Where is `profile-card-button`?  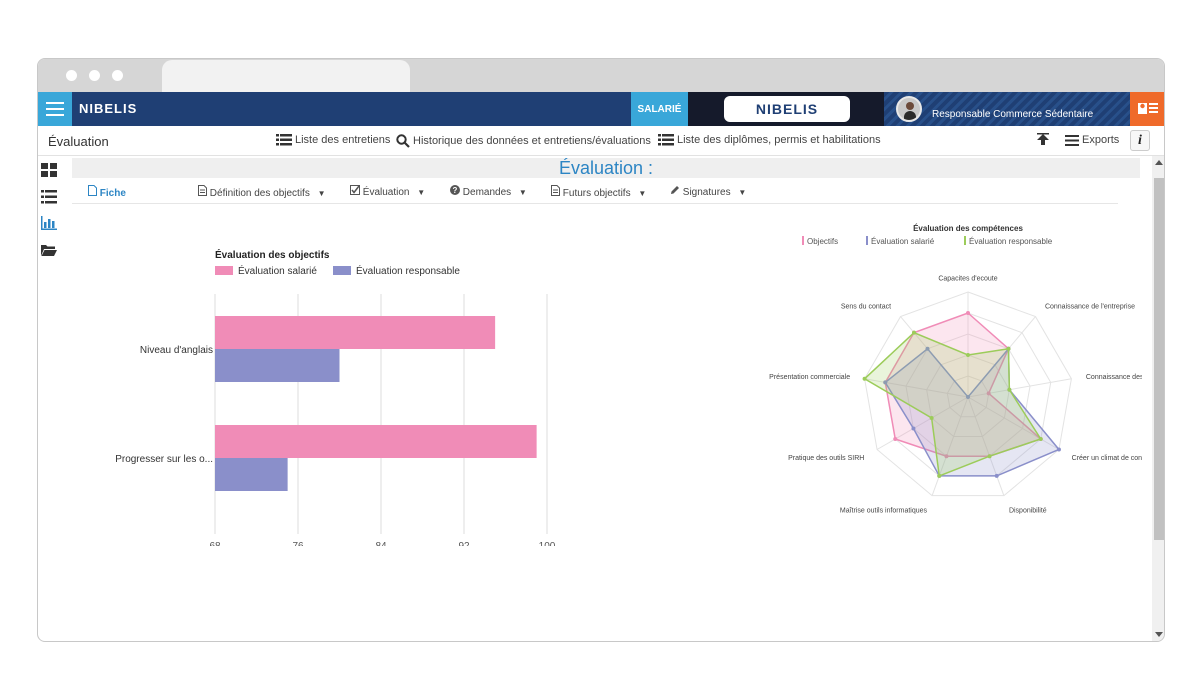 profile-card-button is located at coordinates (1147, 109).